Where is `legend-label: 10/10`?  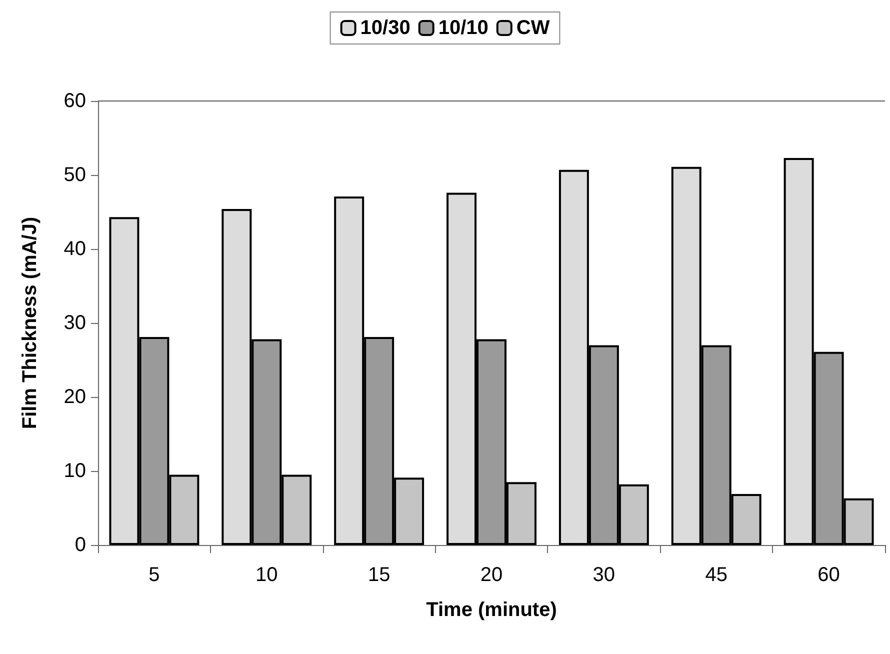 legend-label: 10/10 is located at coordinates (463, 28).